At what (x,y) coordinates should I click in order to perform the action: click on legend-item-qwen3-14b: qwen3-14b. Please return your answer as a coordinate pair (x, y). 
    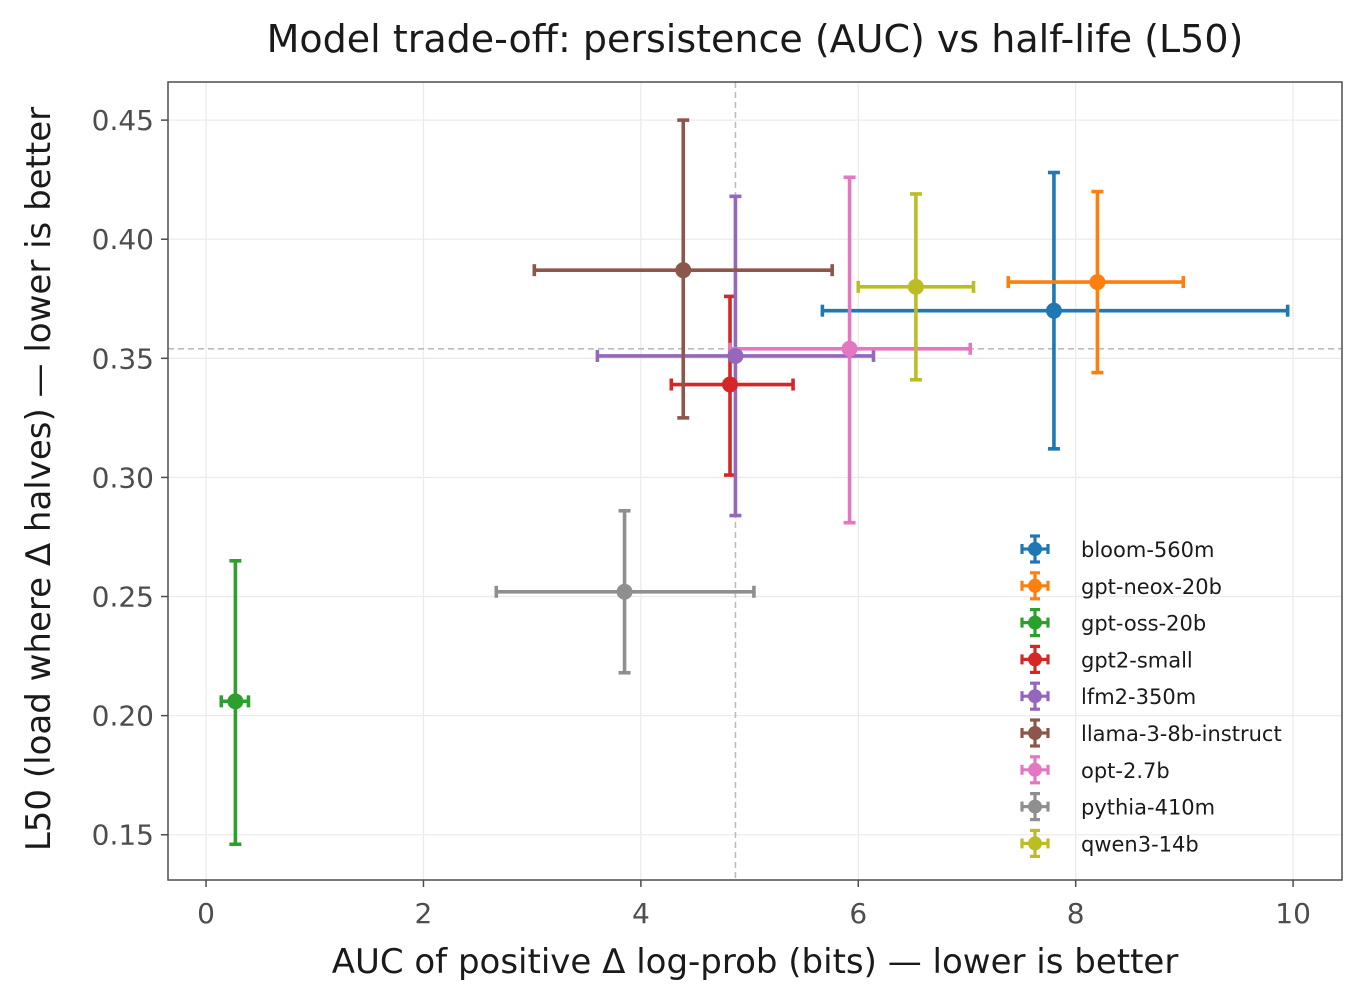
    Looking at the image, I should click on (1109, 843).